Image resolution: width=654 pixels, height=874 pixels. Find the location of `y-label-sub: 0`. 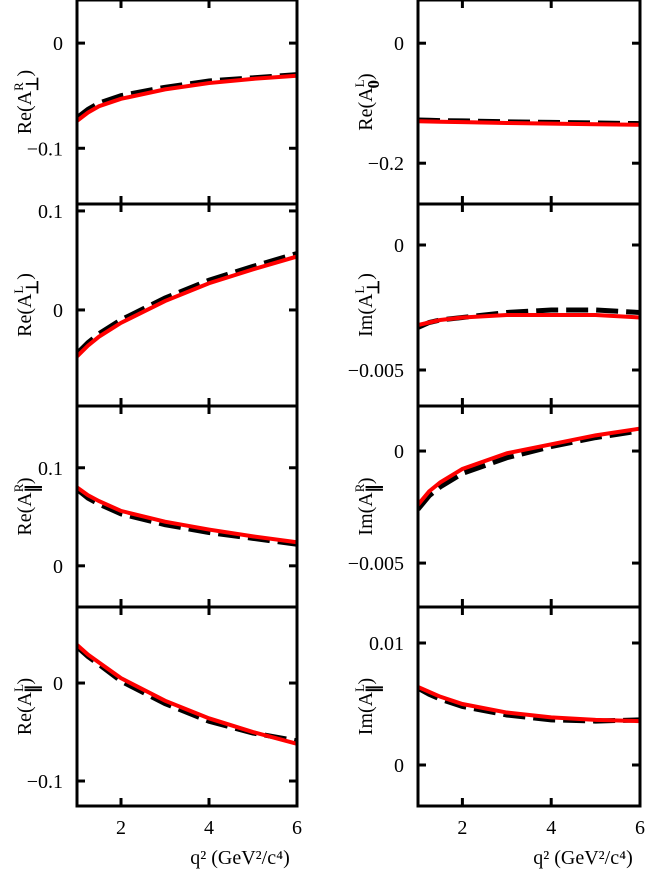

y-label-sub: 0 is located at coordinates (373, 84).